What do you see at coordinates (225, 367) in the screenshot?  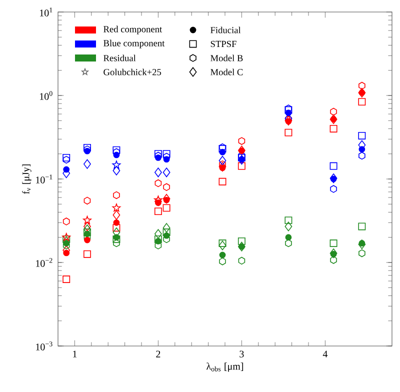 I see `x-axis-title: λ$_{obs}$ [μm]` at bounding box center [225, 367].